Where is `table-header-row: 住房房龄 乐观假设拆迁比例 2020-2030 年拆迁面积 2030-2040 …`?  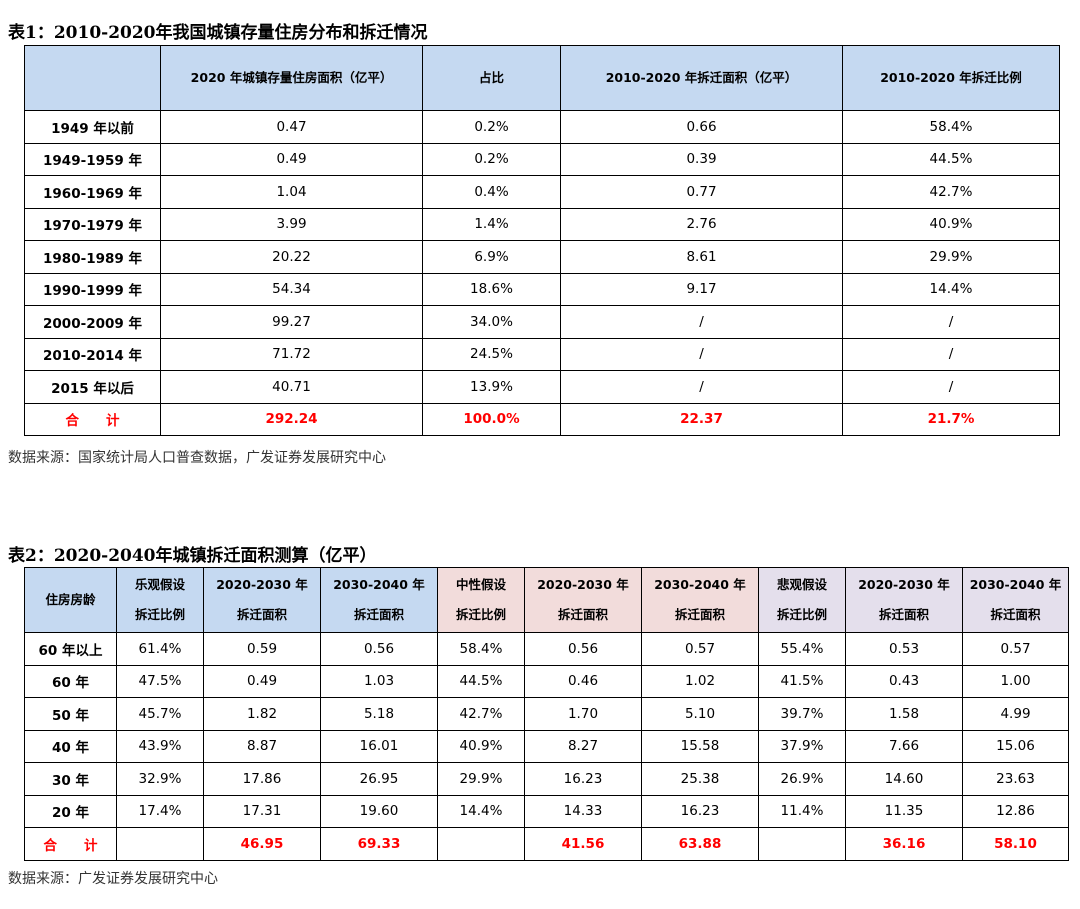
table-header-row: 住房房龄 乐观假设拆迁比例 2020-2030 年拆迁面积 2030-2040 … is located at coordinates (546, 600).